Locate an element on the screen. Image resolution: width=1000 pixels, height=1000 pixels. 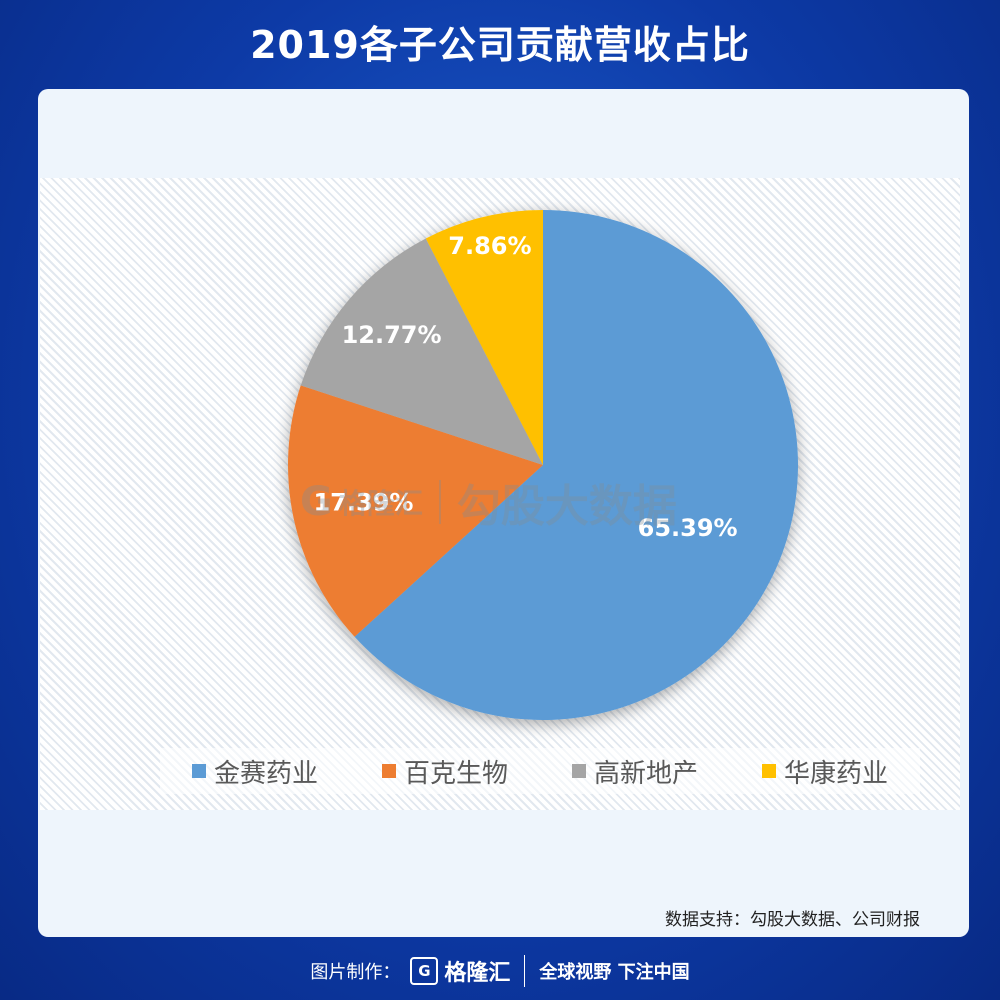
legend-label: 华康药业 is located at coordinates (835, 773).